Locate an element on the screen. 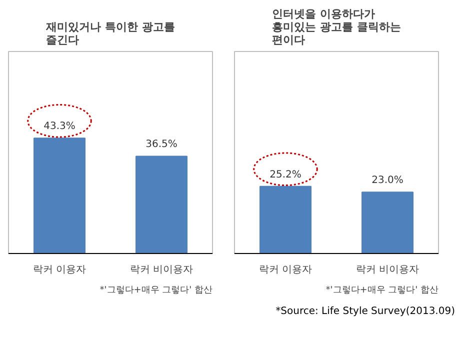 This screenshot has height=344, width=457. data-label: 43.3% is located at coordinates (60, 126).